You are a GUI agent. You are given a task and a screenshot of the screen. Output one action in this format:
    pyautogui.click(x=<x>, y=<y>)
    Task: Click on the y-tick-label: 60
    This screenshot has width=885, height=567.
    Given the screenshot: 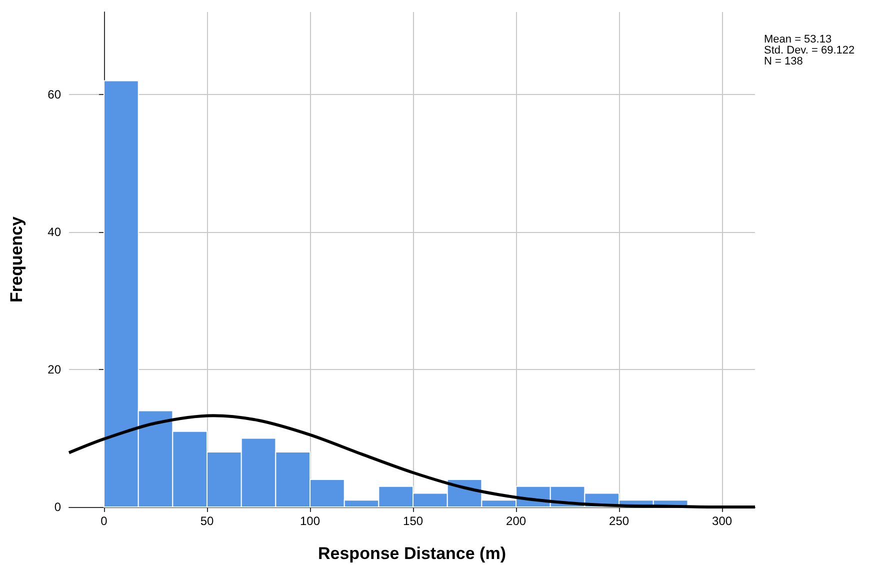 What is the action you would take?
    pyautogui.click(x=55, y=95)
    